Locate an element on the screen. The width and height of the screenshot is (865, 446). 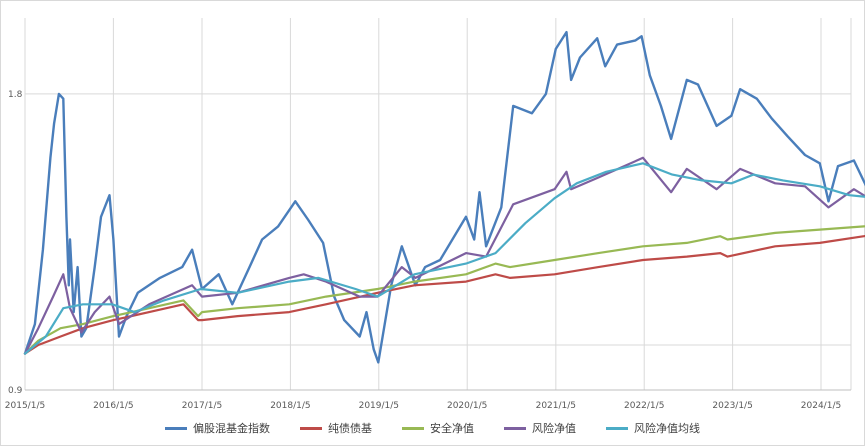
legend-label: 纯债债基 is located at coordinates (350, 428).